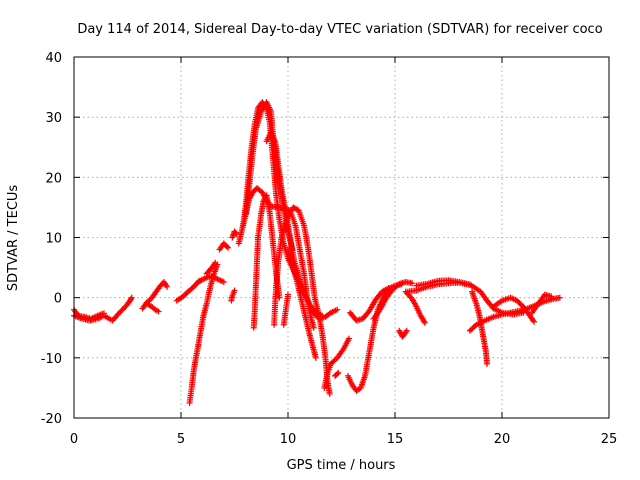 The width and height of the screenshot is (640, 480). What do you see at coordinates (480, 327) in the screenshot?
I see `series-arc-ae` at bounding box center [480, 327].